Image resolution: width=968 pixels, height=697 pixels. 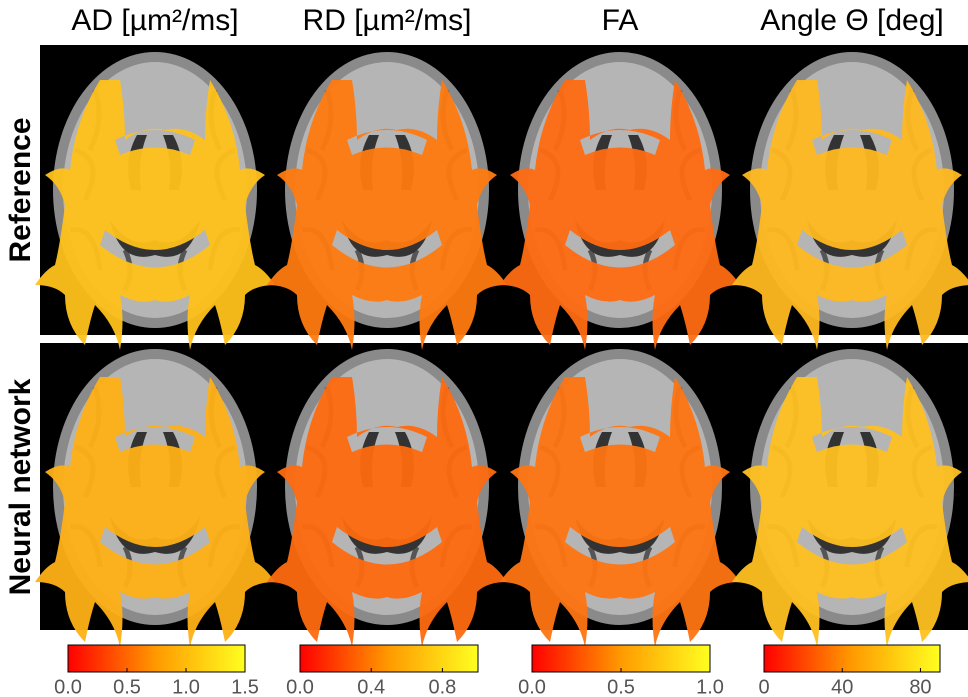 I want to click on colorbar-tick-label: 80, so click(x=920, y=686).